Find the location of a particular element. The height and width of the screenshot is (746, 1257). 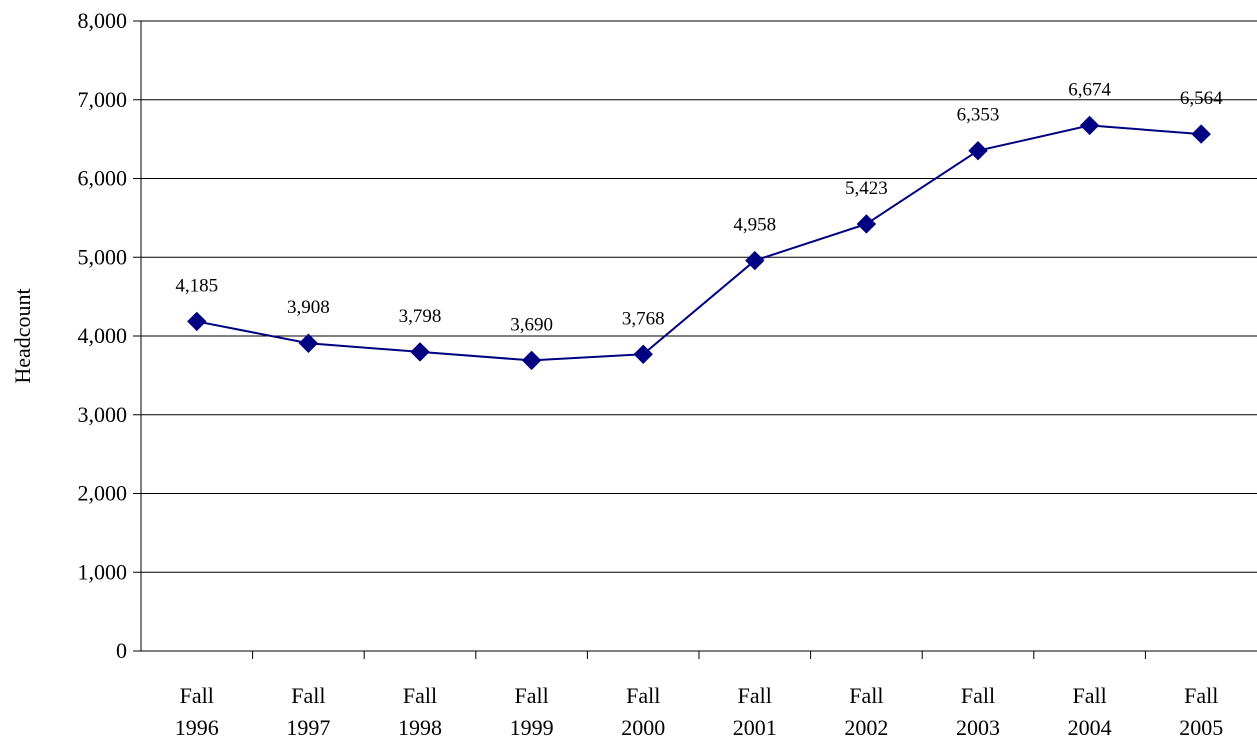

data-label: 4,185 is located at coordinates (196, 285).